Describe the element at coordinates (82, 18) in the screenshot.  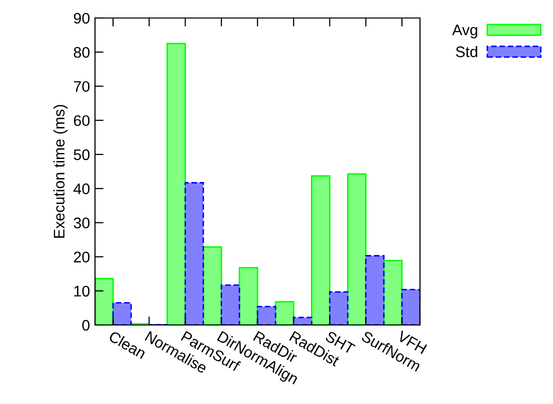
I see `y-tick-label: 90` at that location.